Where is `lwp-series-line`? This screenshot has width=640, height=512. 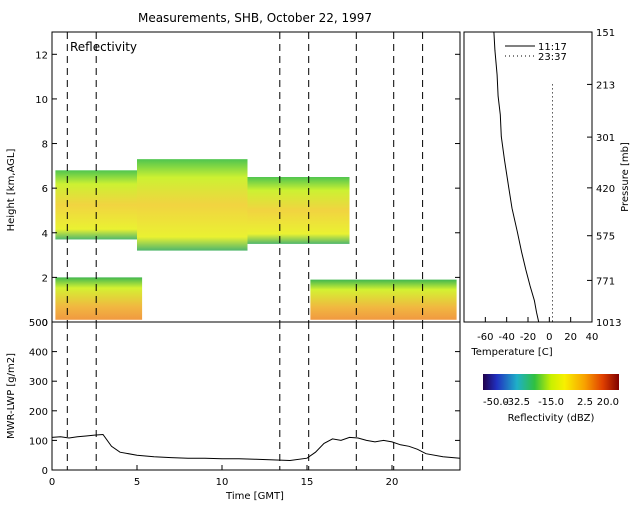 lwp-series-line is located at coordinates (256, 447).